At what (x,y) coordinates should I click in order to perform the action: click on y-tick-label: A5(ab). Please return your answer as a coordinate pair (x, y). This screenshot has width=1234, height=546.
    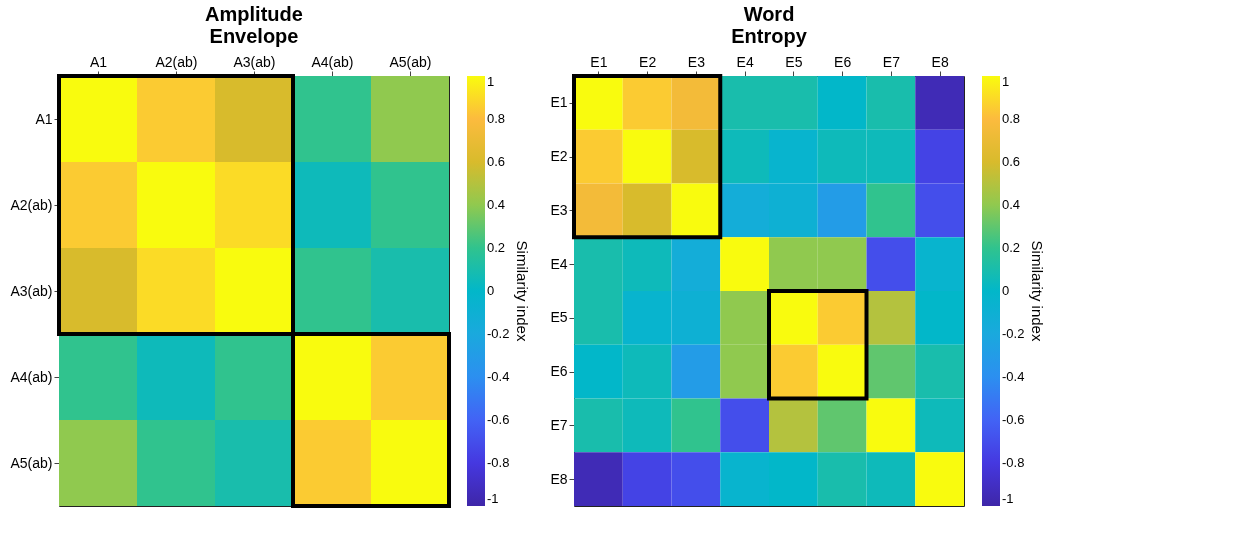
    Looking at the image, I should click on (31, 462).